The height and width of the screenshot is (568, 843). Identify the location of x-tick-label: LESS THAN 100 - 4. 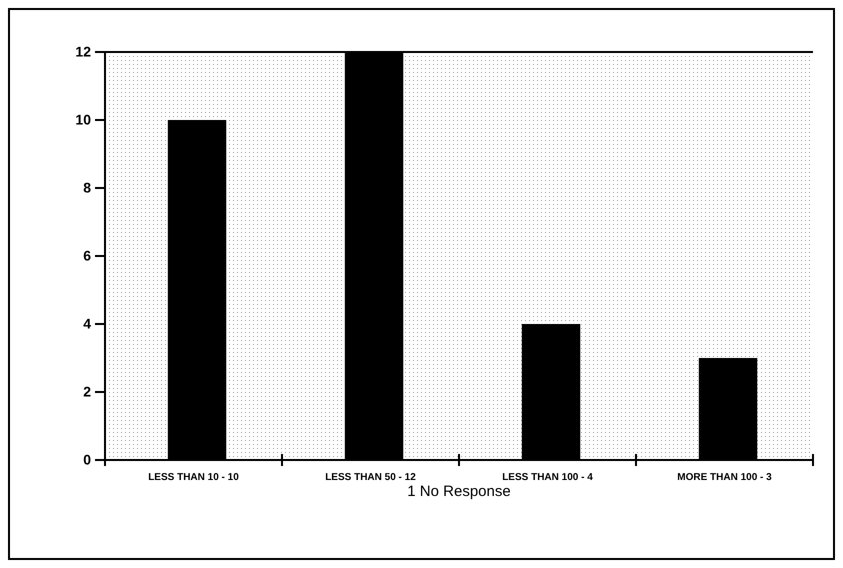
(548, 477).